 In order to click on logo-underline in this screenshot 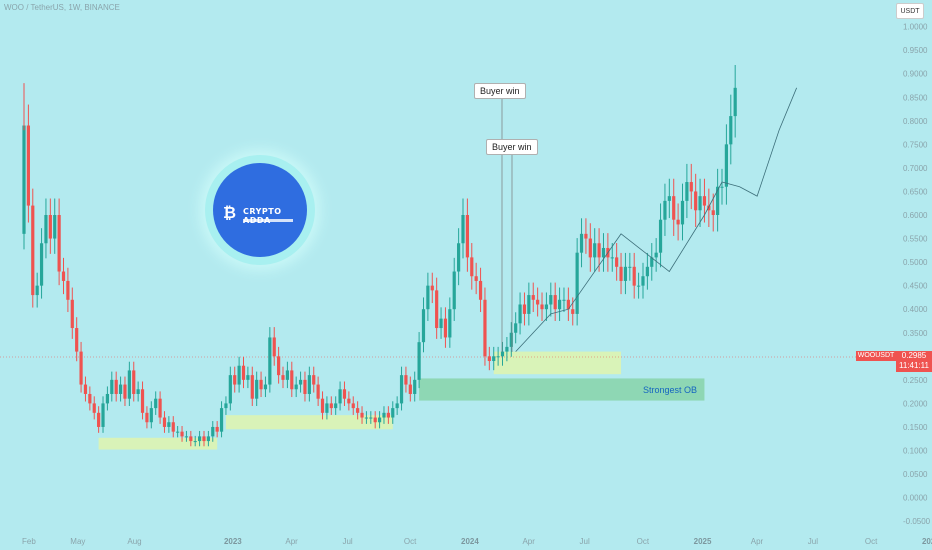, I will do `click(268, 220)`.